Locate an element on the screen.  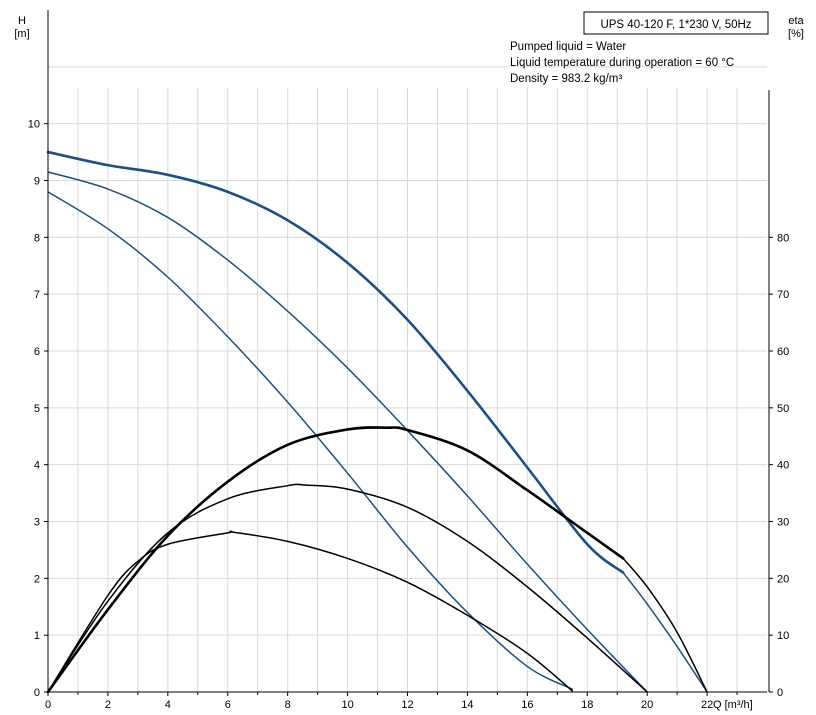
y-left-tick-label: 10 is located at coordinates (34, 125).